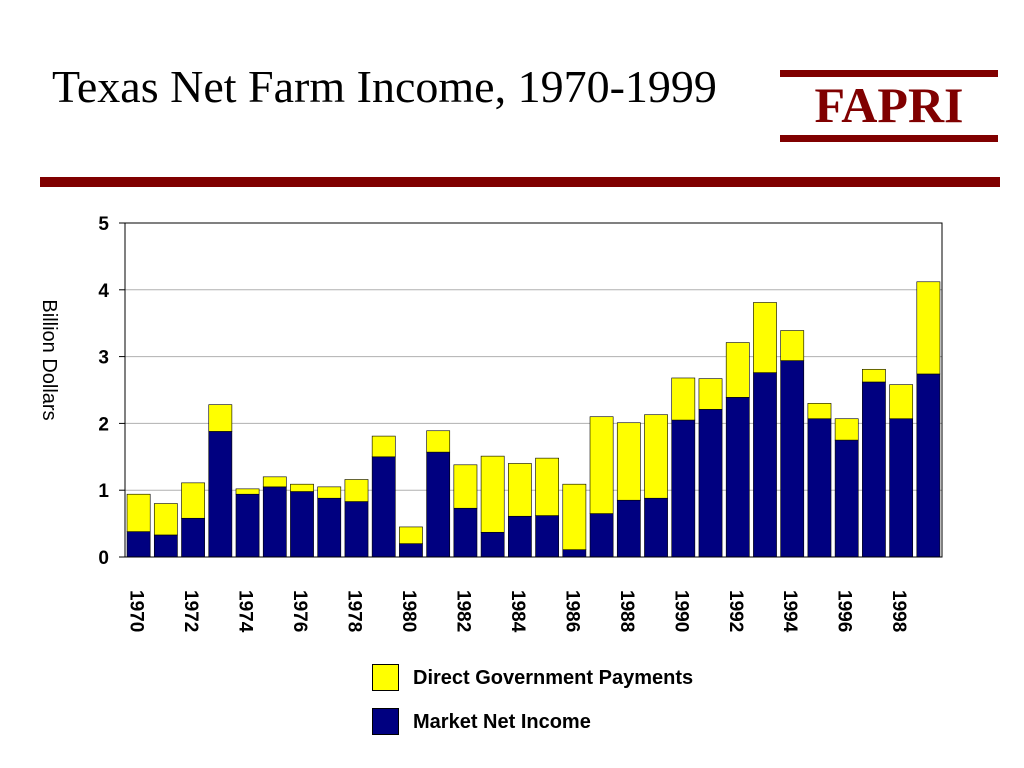 Image resolution: width=1024 pixels, height=768 pixels. Describe the element at coordinates (547, 486) in the screenshot. I see `bar-direct-payments-1985` at that location.